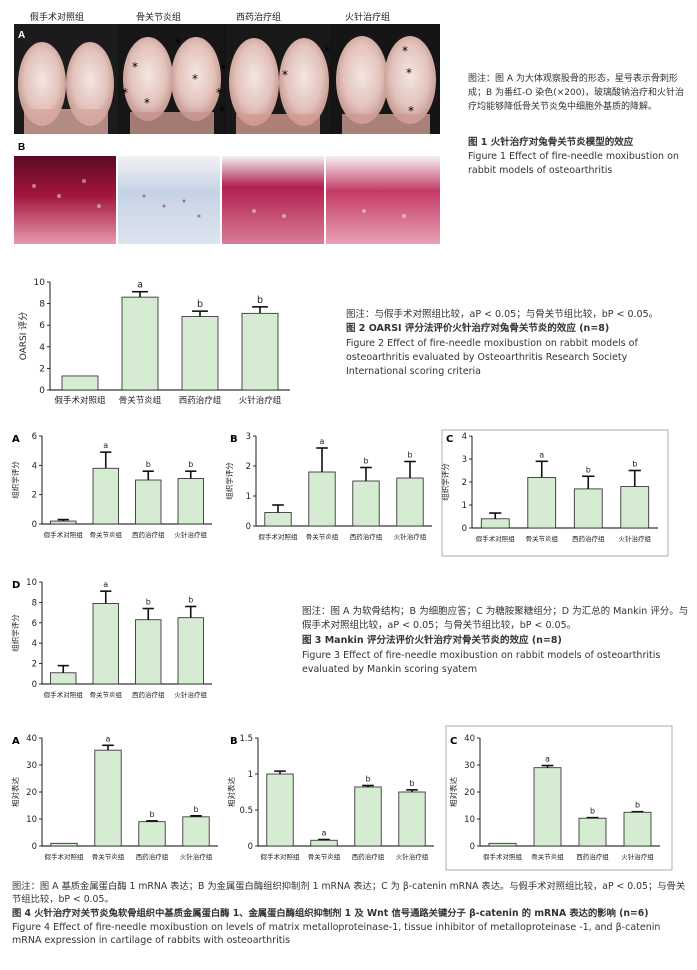  What do you see at coordinates (34, 603) in the screenshot?
I see `y-tick-label: 8` at bounding box center [34, 603].